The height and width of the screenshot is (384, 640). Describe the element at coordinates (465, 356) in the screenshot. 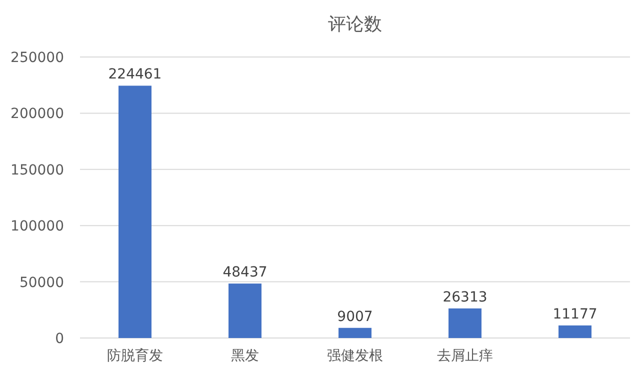

I see `x-tick-label: 去屑止痒` at that location.